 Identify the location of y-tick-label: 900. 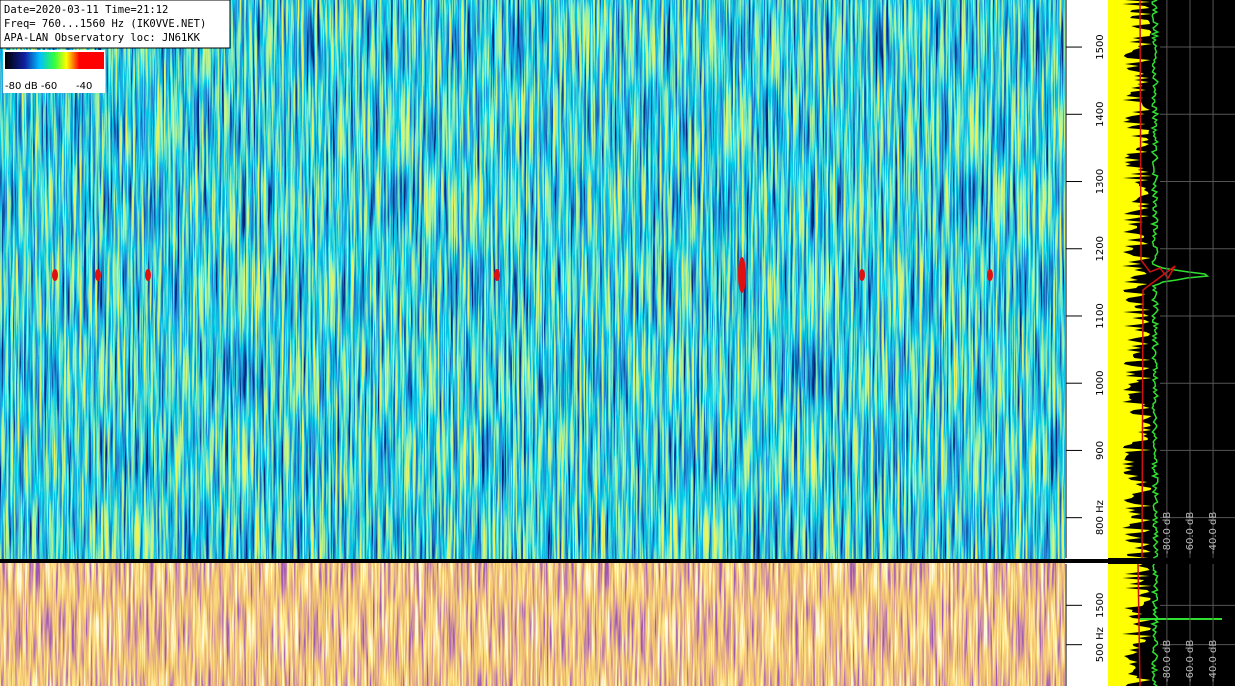
(1100, 450).